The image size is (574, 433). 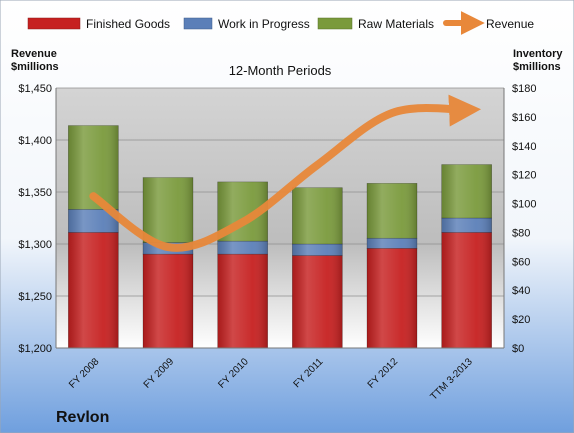 I want to click on right-axis-tick-label: $20, so click(x=521, y=320).